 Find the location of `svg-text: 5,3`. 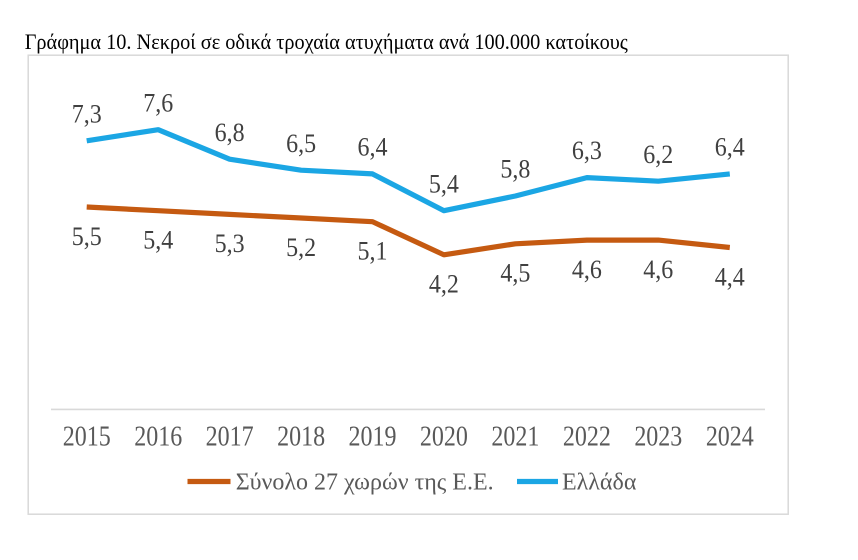

svg-text: 5,3 is located at coordinates (230, 244).